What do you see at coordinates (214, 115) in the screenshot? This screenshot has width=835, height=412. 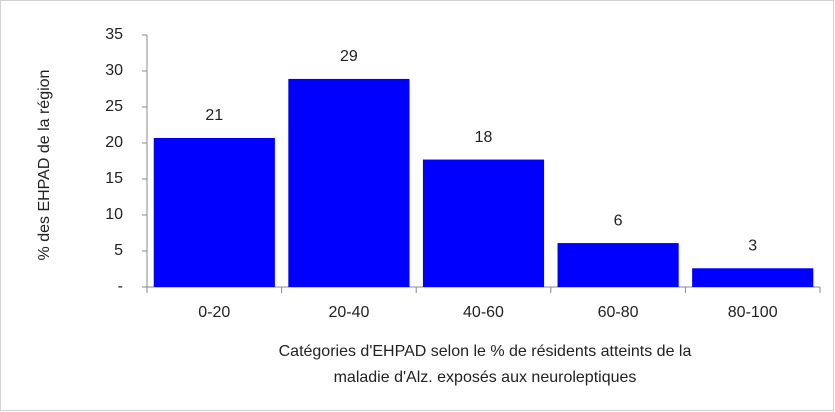 I see `data-label: 21` at bounding box center [214, 115].